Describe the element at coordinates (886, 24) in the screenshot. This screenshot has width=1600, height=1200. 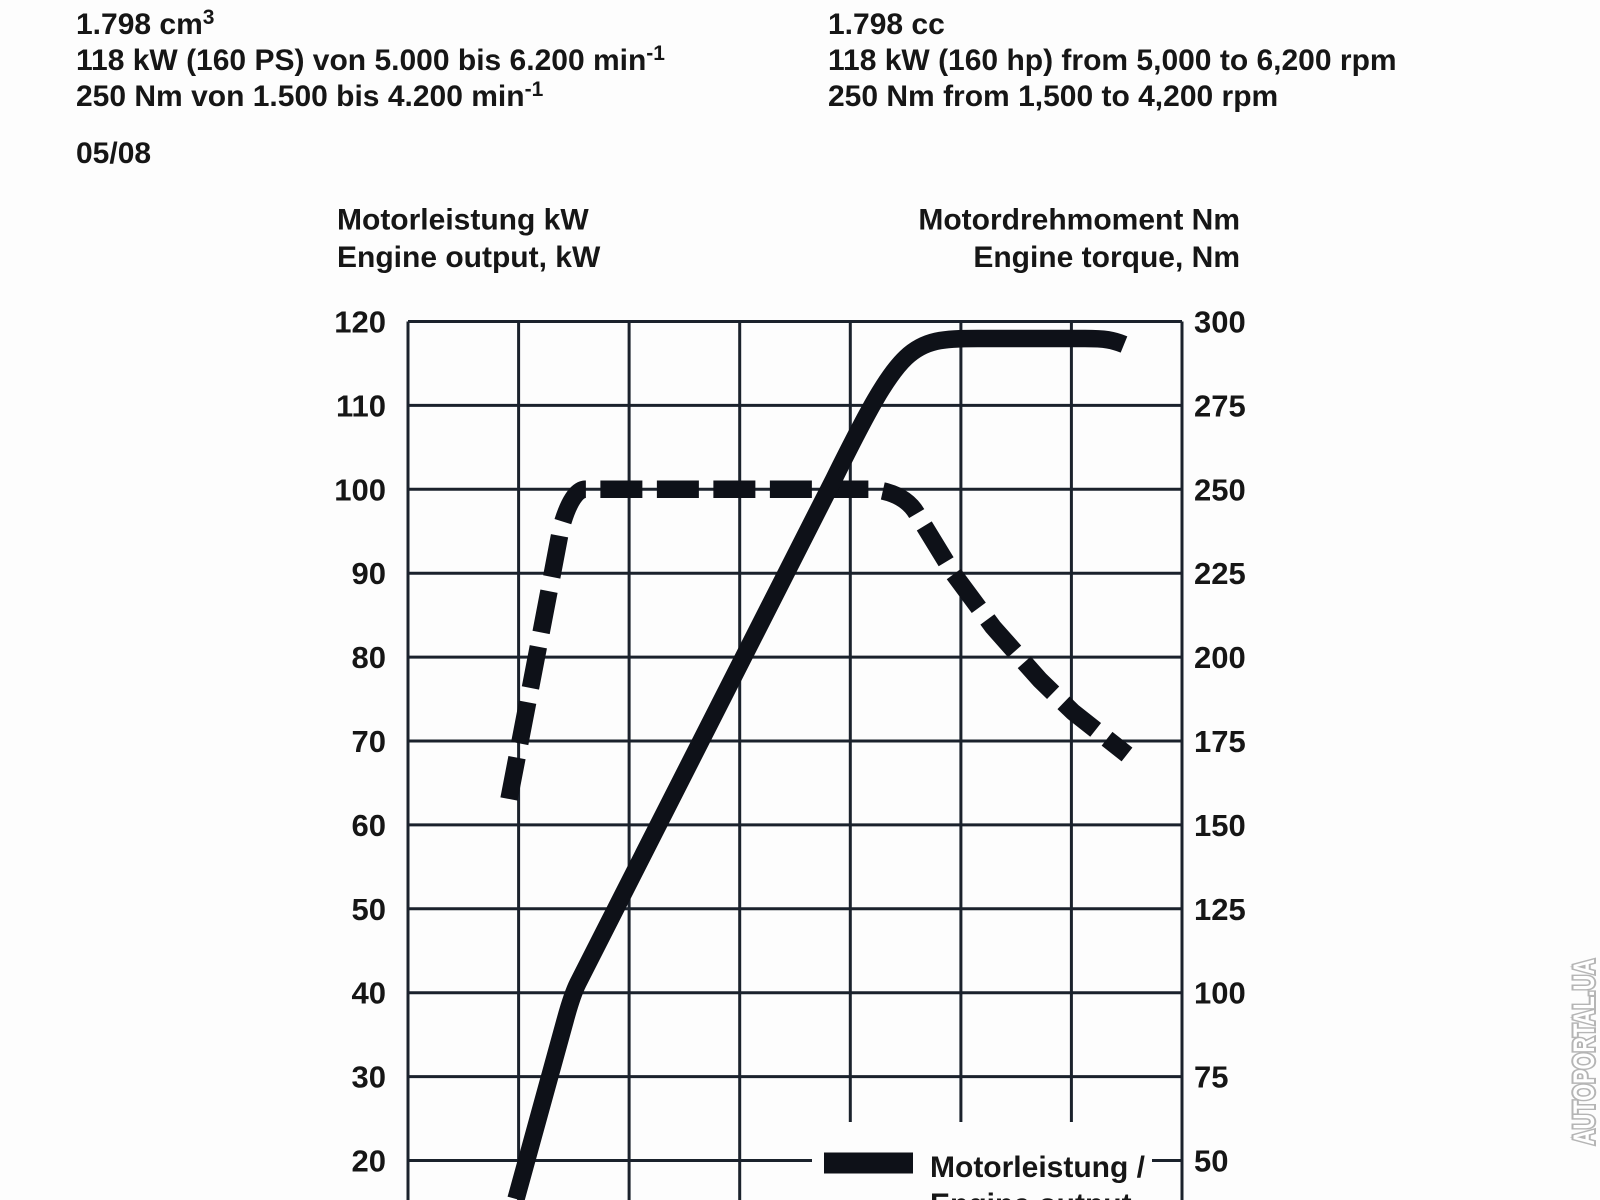
I see `svg-text: 1.798 cc` at that location.